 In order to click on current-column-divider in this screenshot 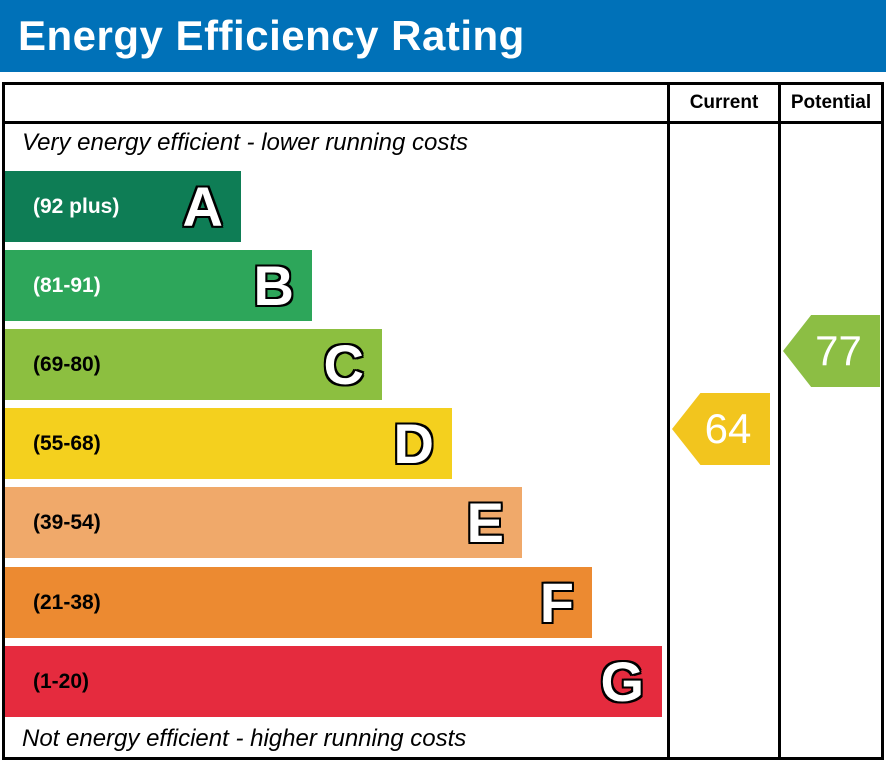, I will do `click(668, 421)`.